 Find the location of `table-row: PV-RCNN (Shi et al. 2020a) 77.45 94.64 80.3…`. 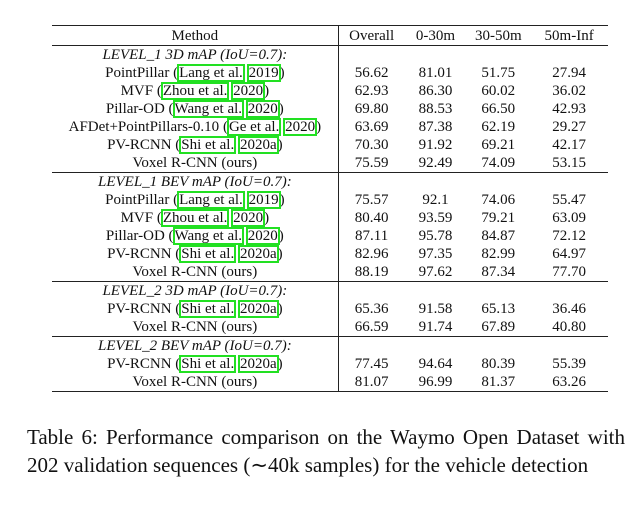

table-row: PV-RCNN (Shi et al. 2020a) 77.45 94.64 80.3… is located at coordinates (330, 364).